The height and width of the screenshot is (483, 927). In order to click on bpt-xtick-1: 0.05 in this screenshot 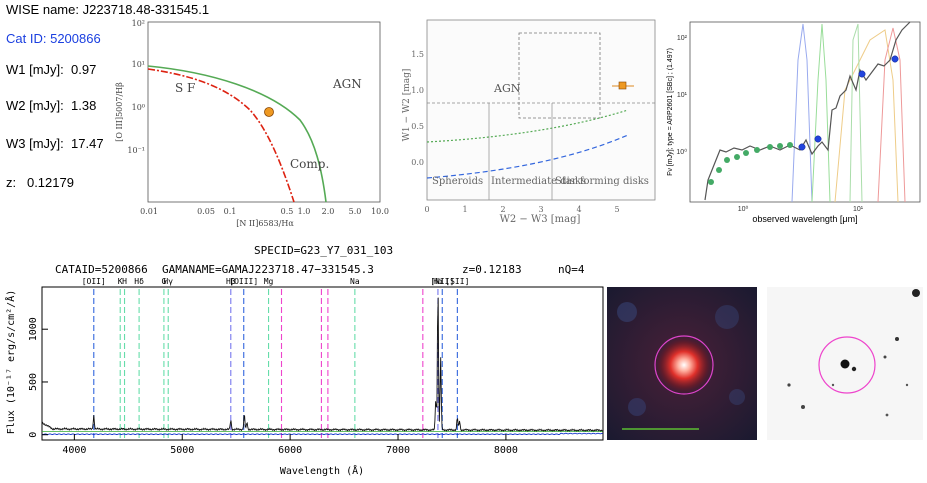, I will do `click(206, 211)`.